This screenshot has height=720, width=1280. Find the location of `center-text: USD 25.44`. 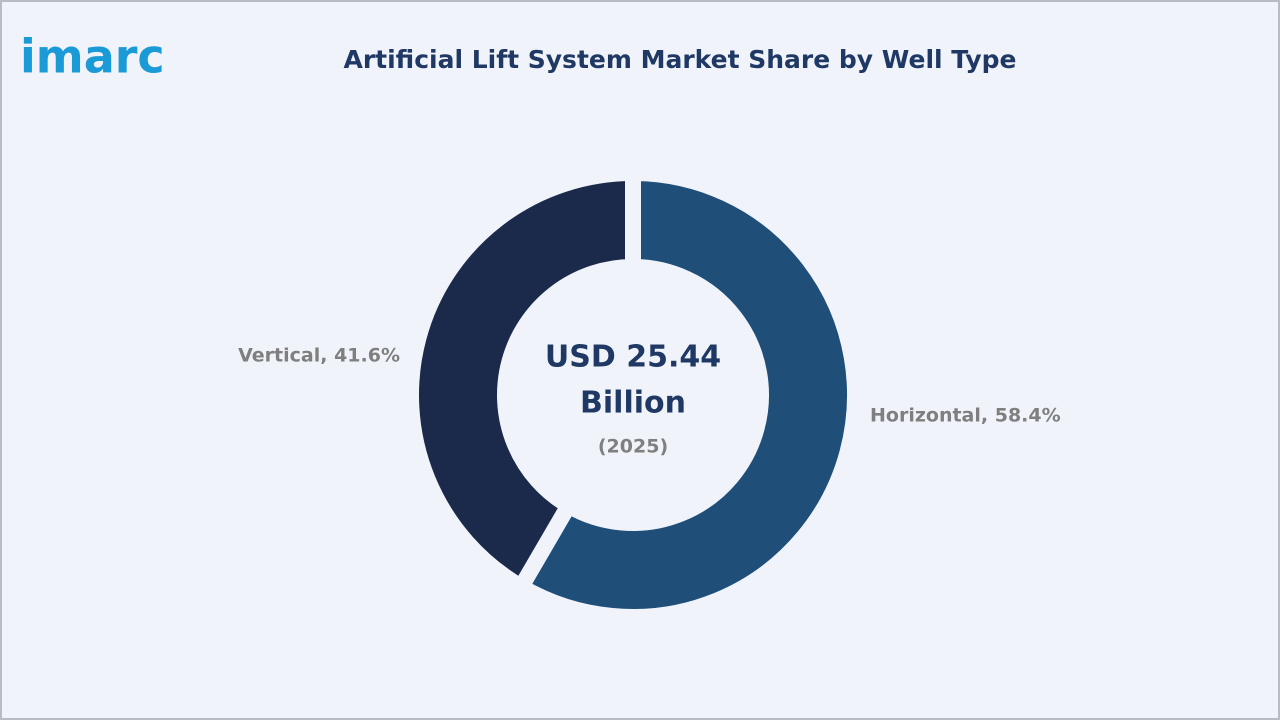

center-text: USD 25.44 is located at coordinates (633, 357).